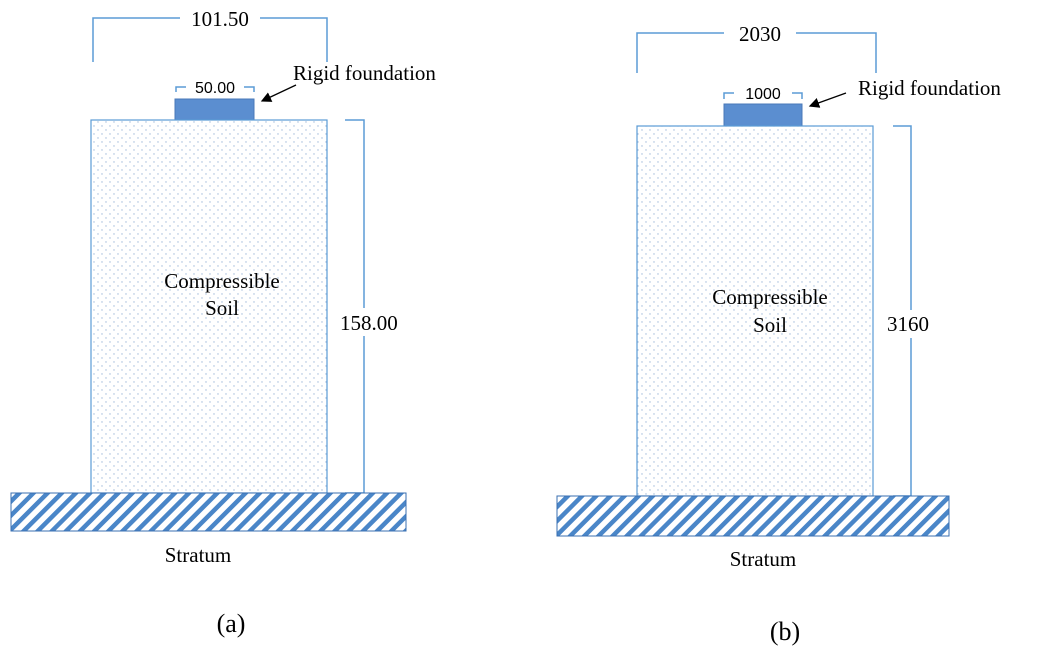 The height and width of the screenshot is (659, 1042). I want to click on height-dimension-a: 158.00, so click(369, 306).